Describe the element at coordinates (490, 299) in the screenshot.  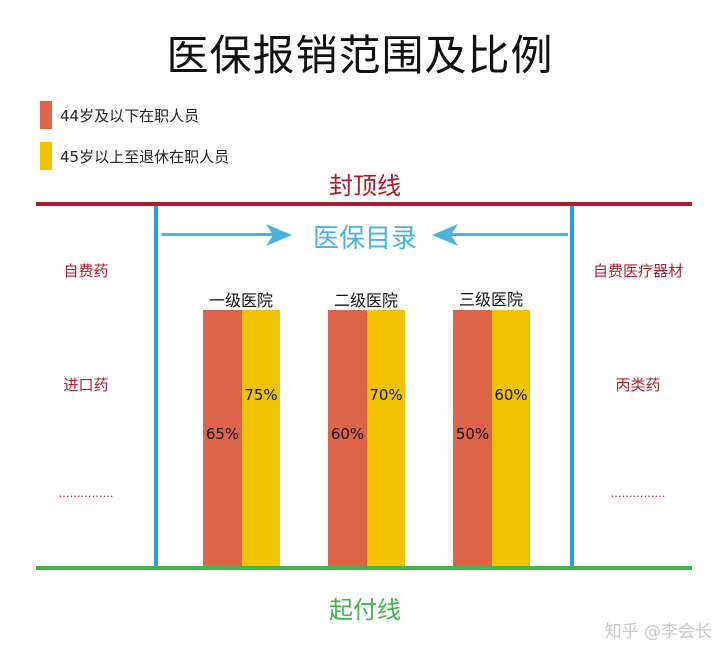
I see `category-label-level-3: 三级医院` at that location.